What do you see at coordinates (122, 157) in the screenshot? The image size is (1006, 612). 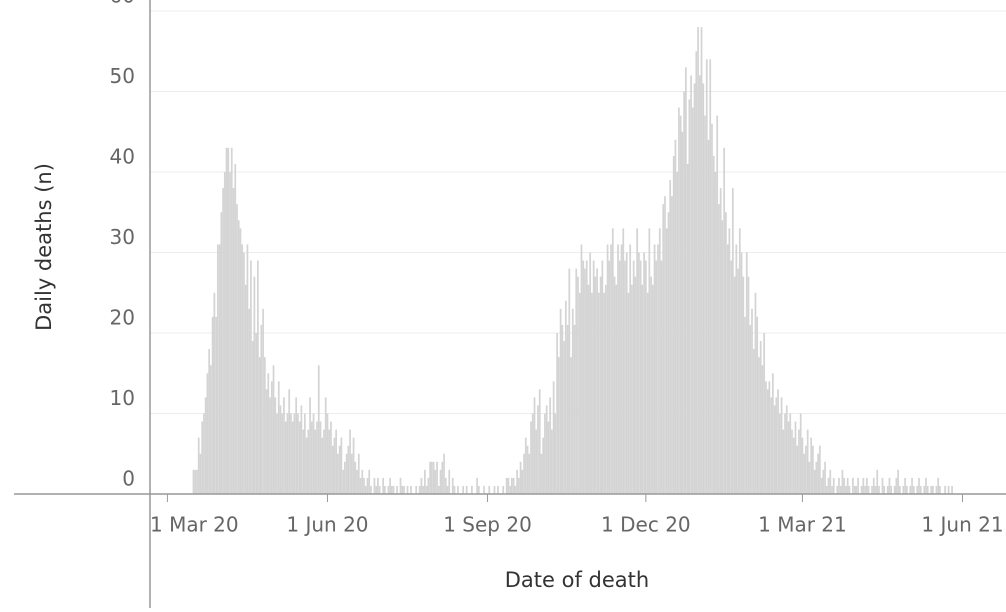 I see `y-tick-label: 40` at bounding box center [122, 157].